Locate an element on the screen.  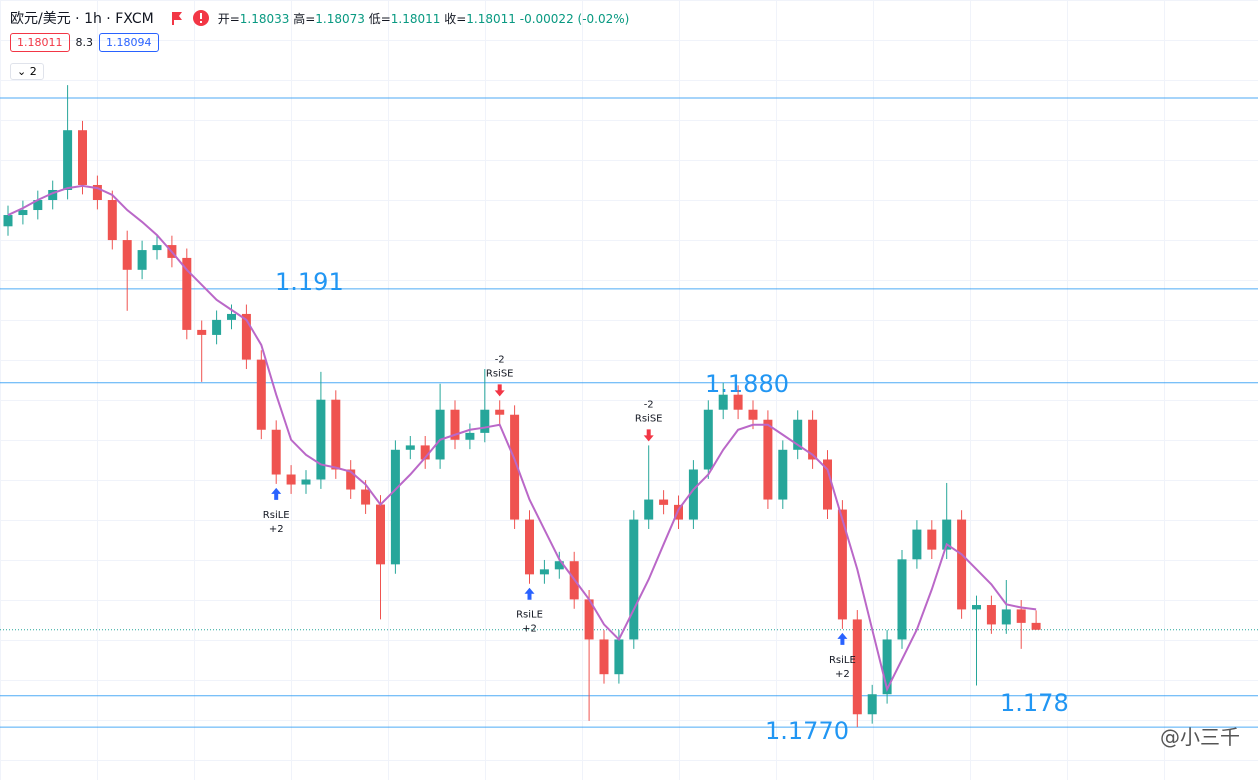
level-label: 1.1880 is located at coordinates (747, 384).